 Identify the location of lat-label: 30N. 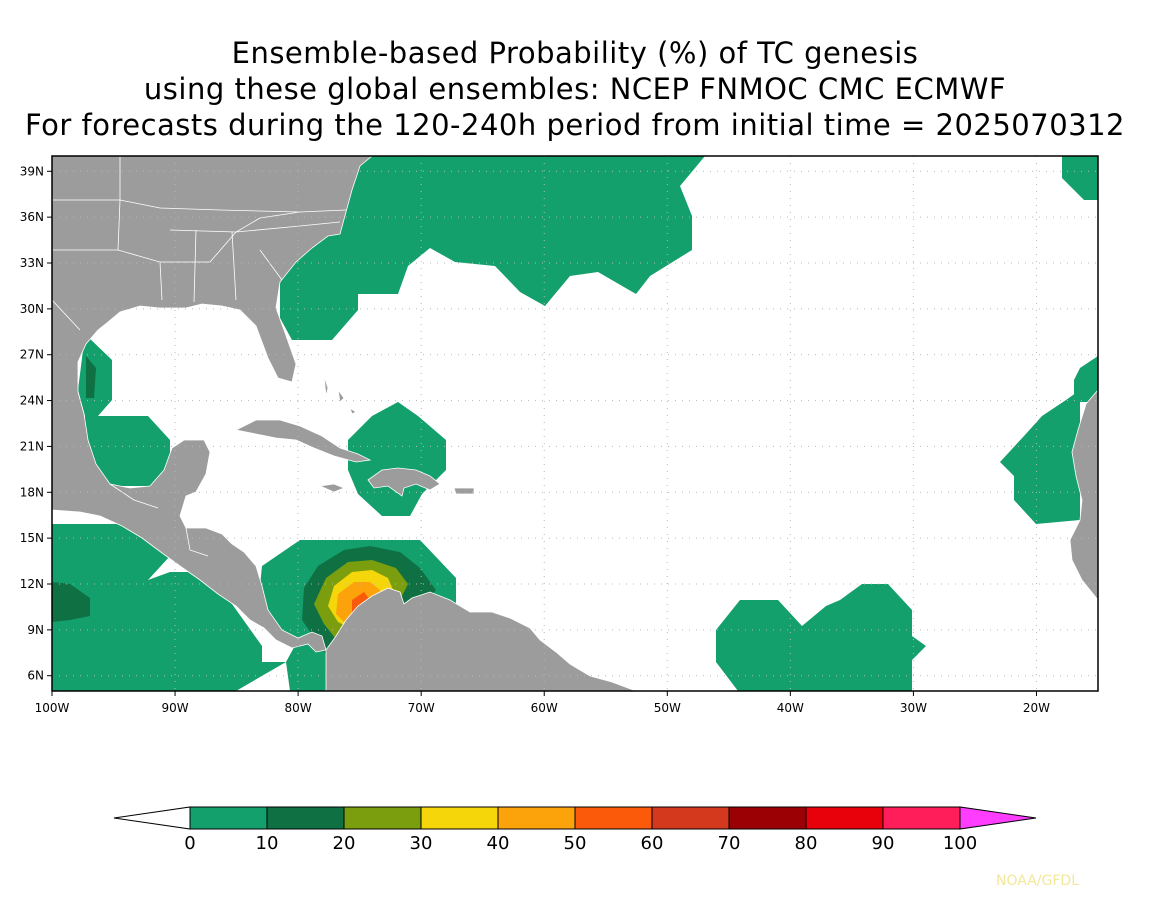
(32, 309).